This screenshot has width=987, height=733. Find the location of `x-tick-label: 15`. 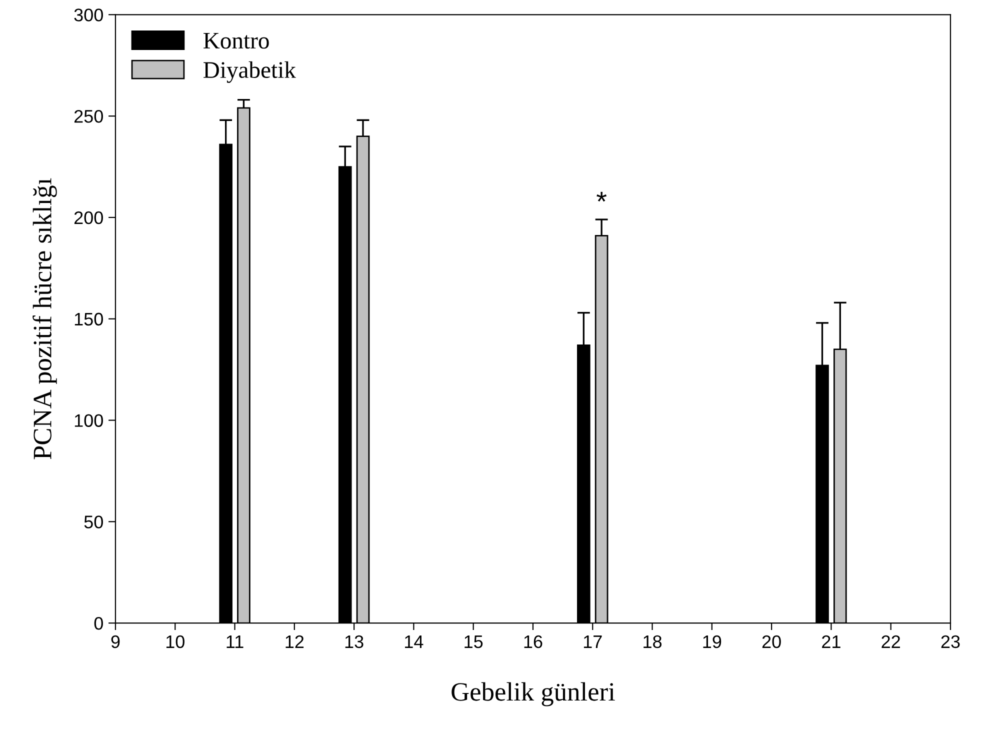

x-tick-label: 15 is located at coordinates (473, 642).